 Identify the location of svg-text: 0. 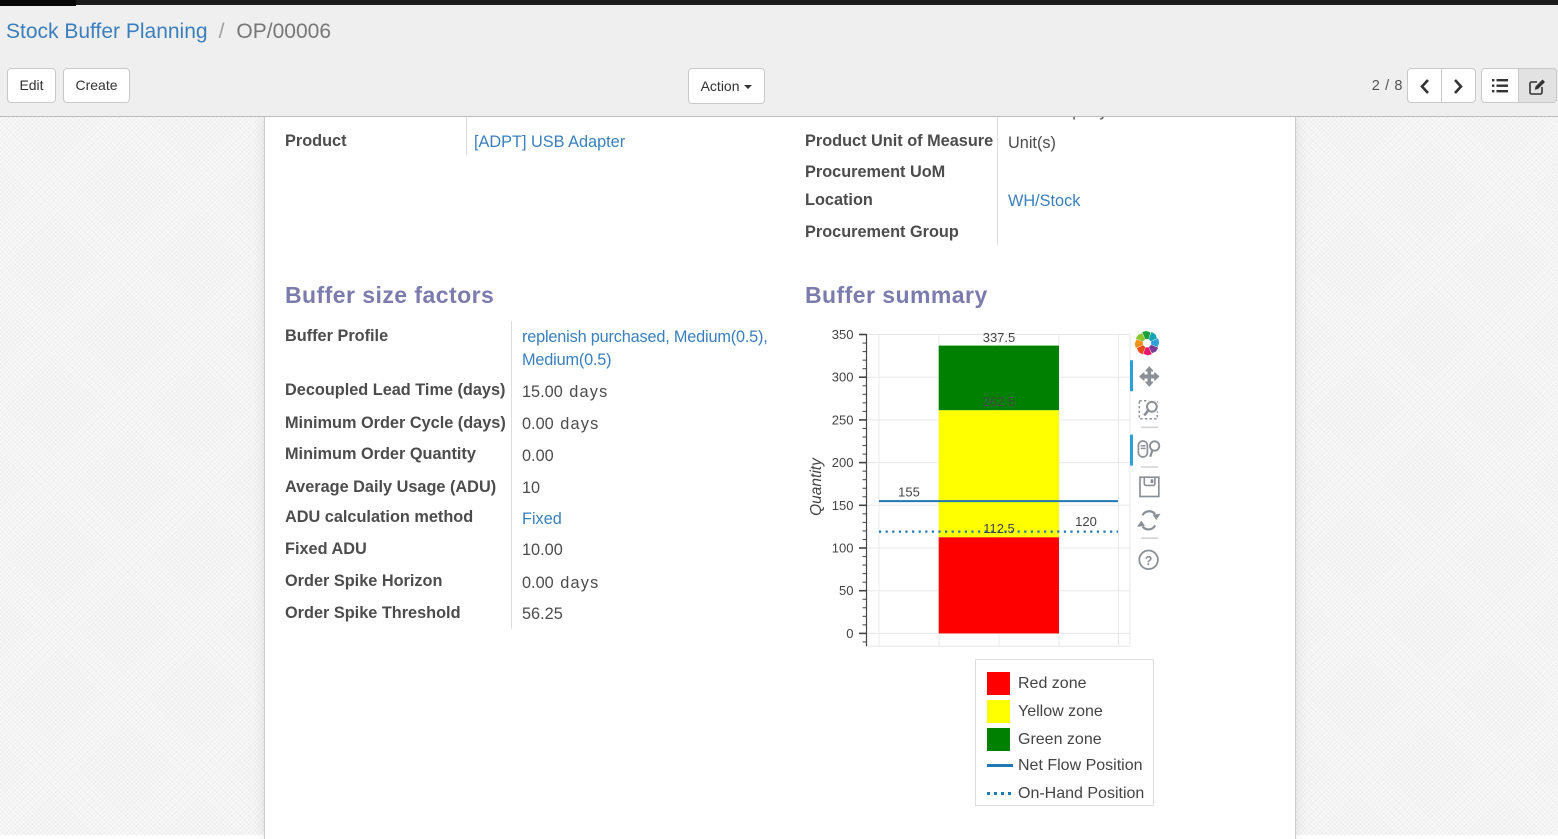
(849, 633).